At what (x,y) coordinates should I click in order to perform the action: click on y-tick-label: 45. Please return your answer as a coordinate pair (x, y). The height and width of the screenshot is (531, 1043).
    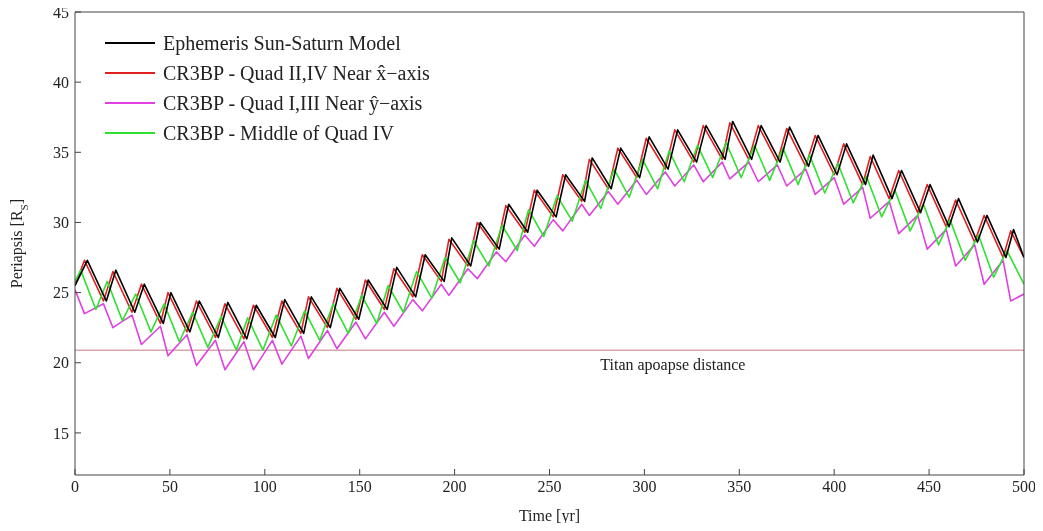
    Looking at the image, I should click on (61, 12).